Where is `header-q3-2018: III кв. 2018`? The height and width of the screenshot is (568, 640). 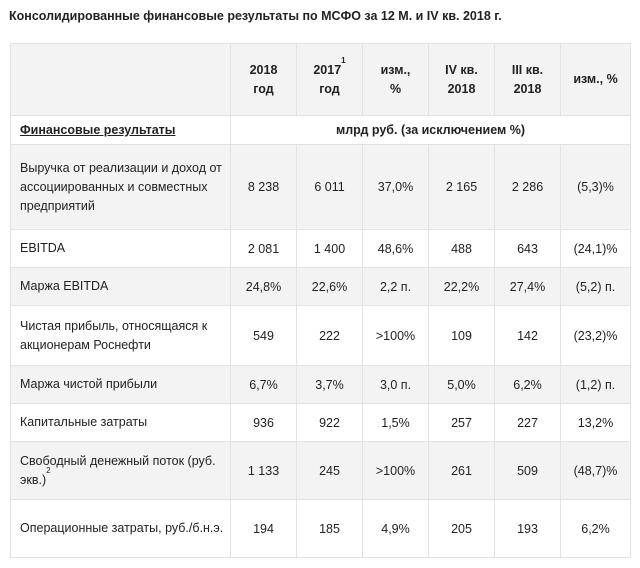
header-q3-2018: III кв. 2018 is located at coordinates (527, 79).